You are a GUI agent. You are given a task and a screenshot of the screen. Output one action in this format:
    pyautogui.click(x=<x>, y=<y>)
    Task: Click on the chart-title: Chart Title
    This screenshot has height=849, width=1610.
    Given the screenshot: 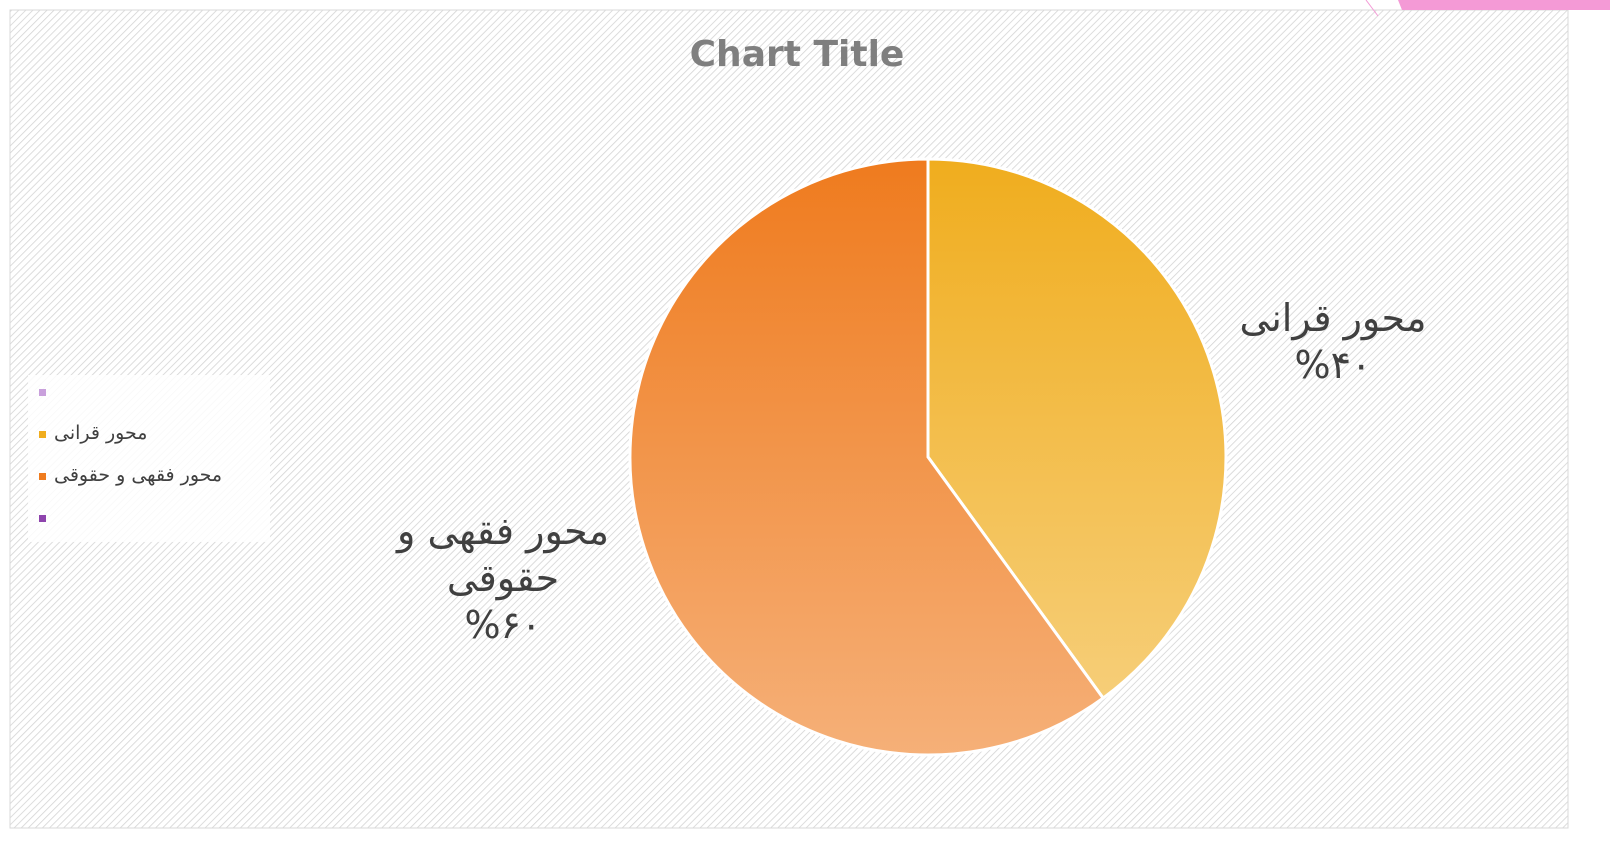 What is the action you would take?
    pyautogui.click(x=797, y=54)
    